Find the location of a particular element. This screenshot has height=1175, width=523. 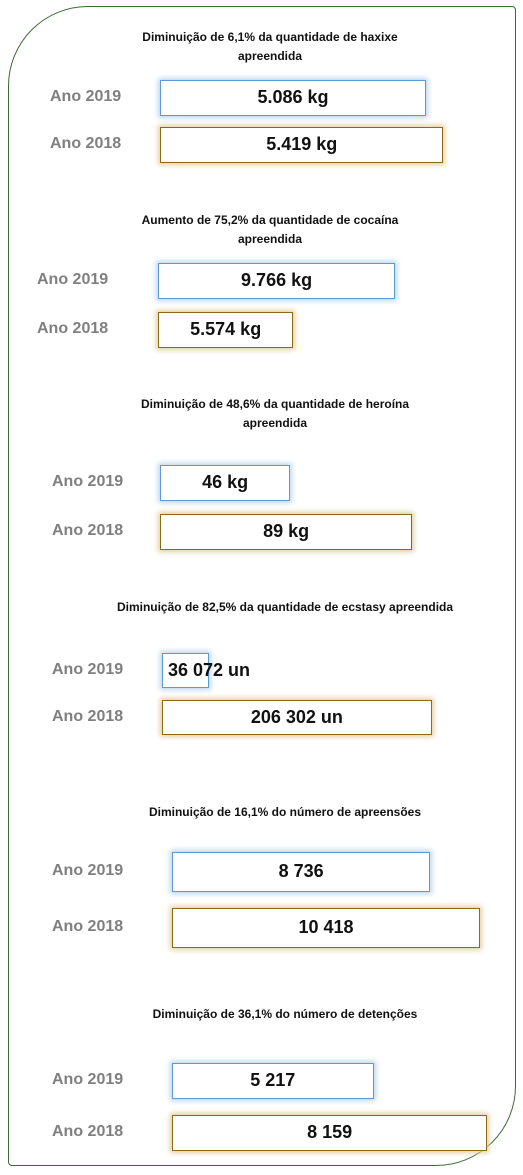

value-label: 5 217 is located at coordinates (273, 1080).